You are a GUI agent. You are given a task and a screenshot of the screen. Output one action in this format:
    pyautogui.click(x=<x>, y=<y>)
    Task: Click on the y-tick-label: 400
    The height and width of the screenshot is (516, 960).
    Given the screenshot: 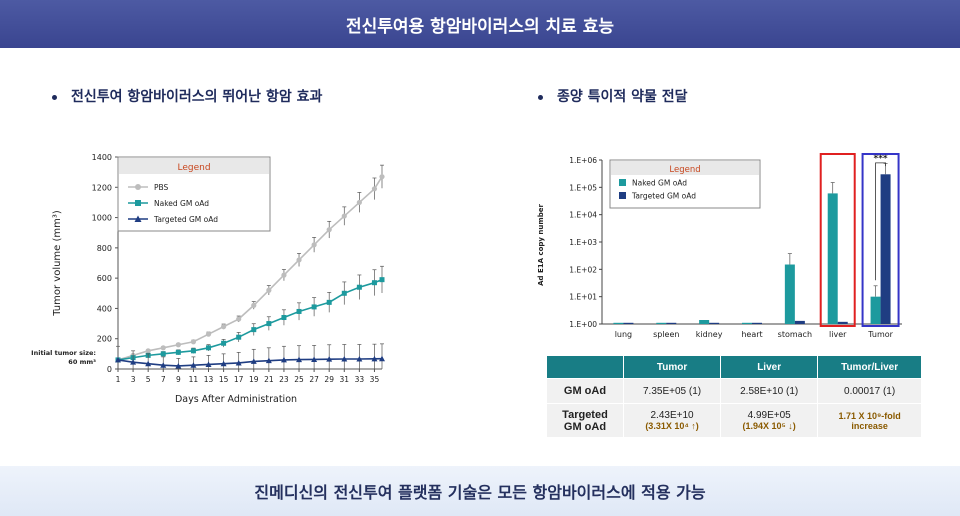 What is the action you would take?
    pyautogui.click(x=104, y=308)
    